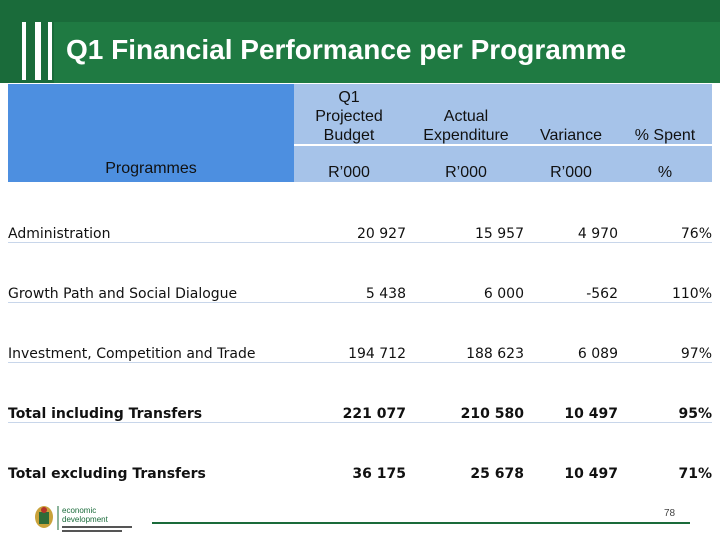 This screenshot has width=720, height=541. Describe the element at coordinates (466, 135) in the screenshot. I see `col-header-line: Expenditure` at that location.